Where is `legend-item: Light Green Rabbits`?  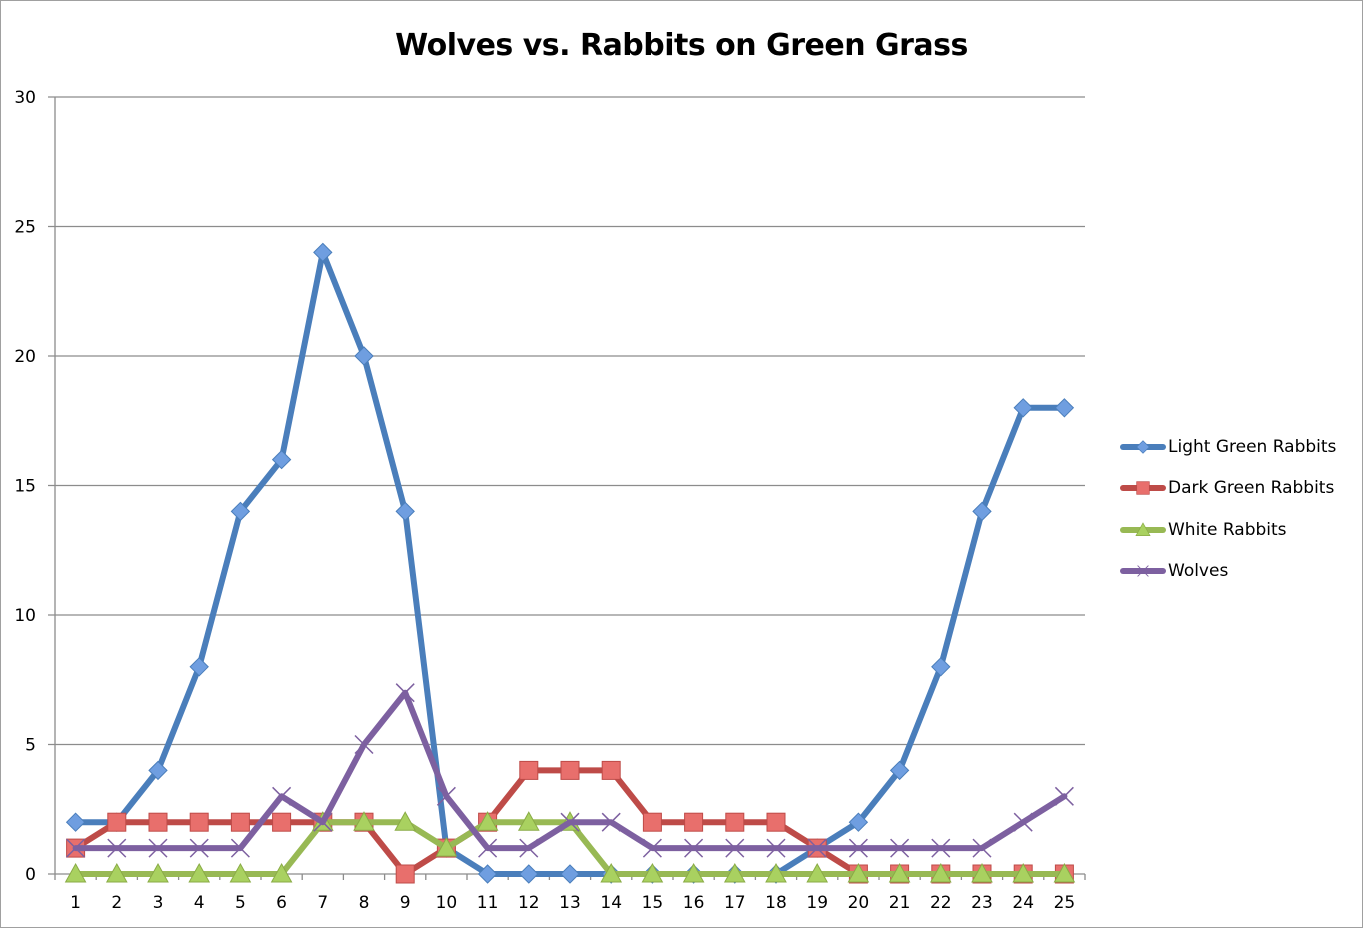 legend-item: Light Green Rabbits is located at coordinates (1228, 447).